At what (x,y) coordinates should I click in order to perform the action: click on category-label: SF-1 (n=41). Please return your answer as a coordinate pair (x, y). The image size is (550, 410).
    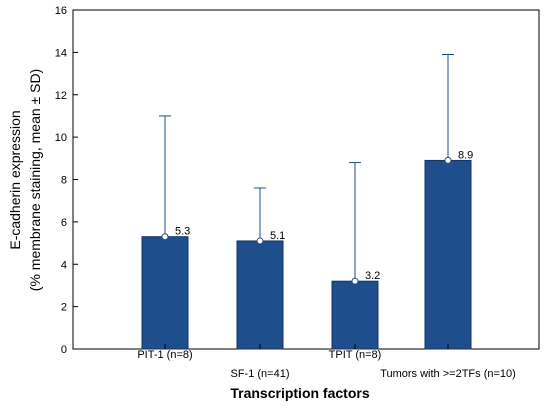
    Looking at the image, I should click on (260, 374).